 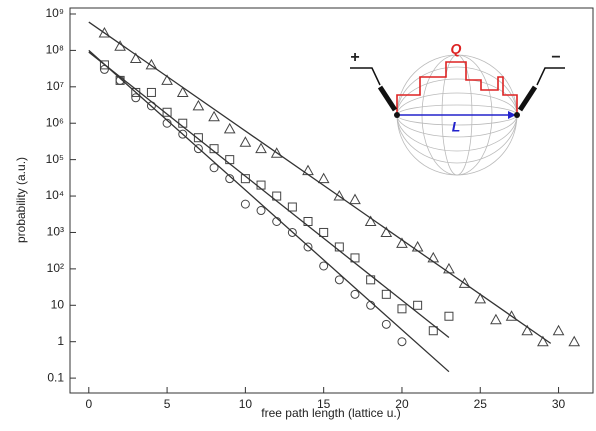 What do you see at coordinates (481, 404) in the screenshot?
I see `x-tick-label: 25` at bounding box center [481, 404].